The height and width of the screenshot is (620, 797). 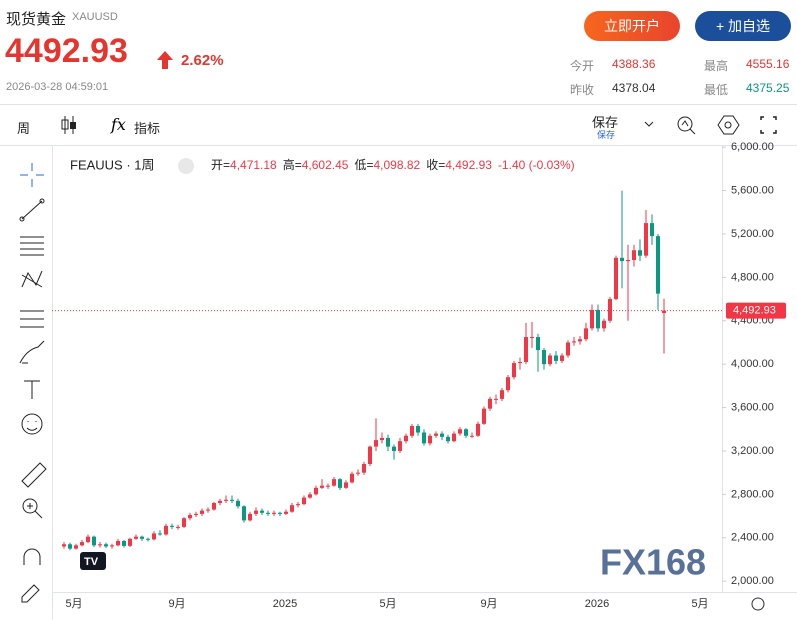 What do you see at coordinates (605, 122) in the screenshot?
I see `save-button: 保存` at bounding box center [605, 122].